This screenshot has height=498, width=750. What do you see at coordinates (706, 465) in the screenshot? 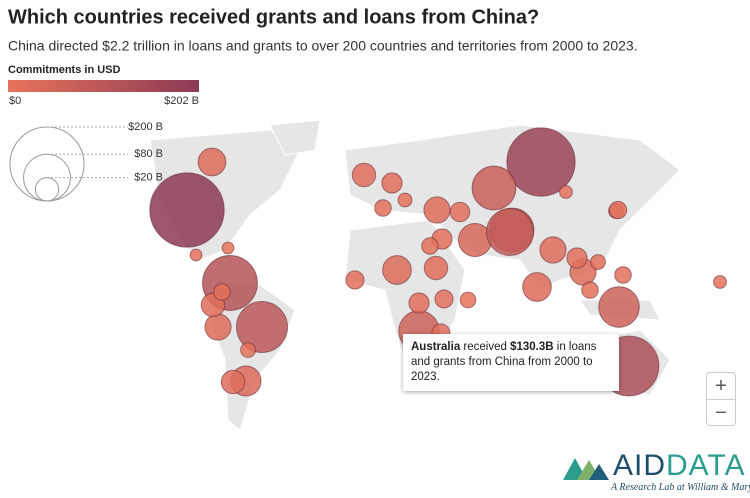
I see `logo-text: DATA` at bounding box center [706, 465].